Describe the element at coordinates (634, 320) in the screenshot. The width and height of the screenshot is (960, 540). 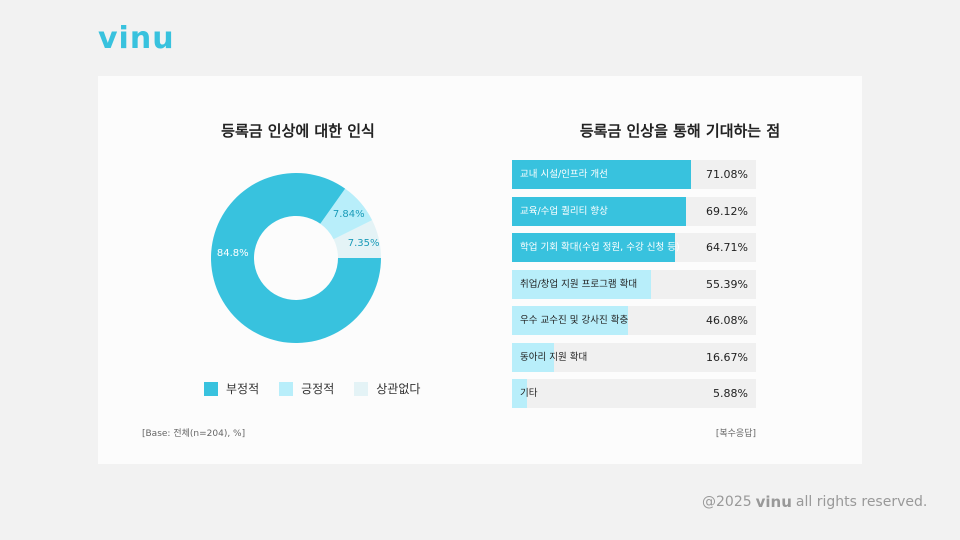
I see `bar-row: 우수 교수진 및 강사진 확충 46.08%` at that location.